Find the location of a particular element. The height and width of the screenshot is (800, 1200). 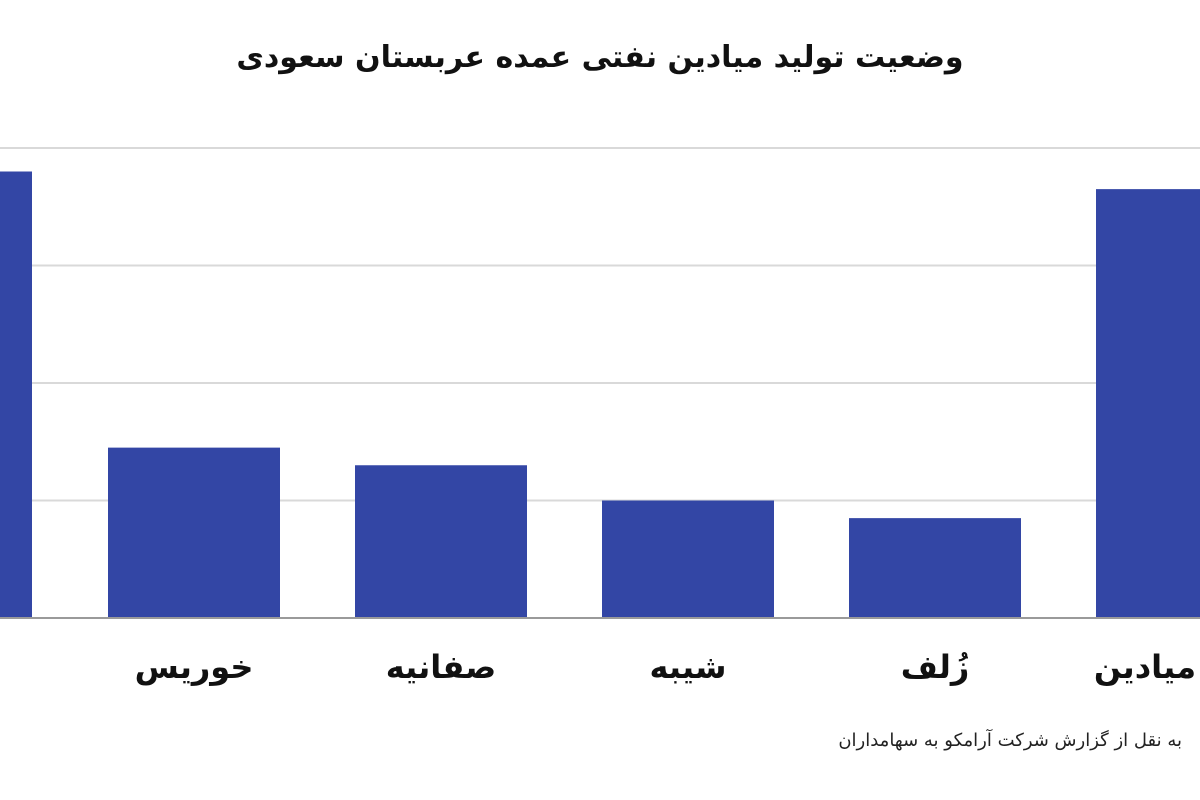

category-labels: خوریس صفانیه شیبه زُلف میادین is located at coordinates (665, 667).